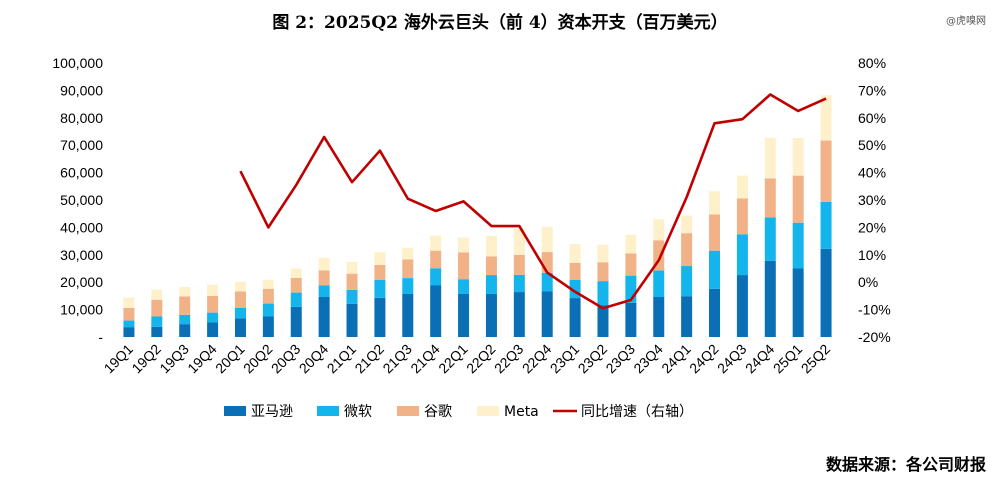 The width and height of the screenshot is (1000, 489). I want to click on bar-amazon-19Q1, so click(129, 332).